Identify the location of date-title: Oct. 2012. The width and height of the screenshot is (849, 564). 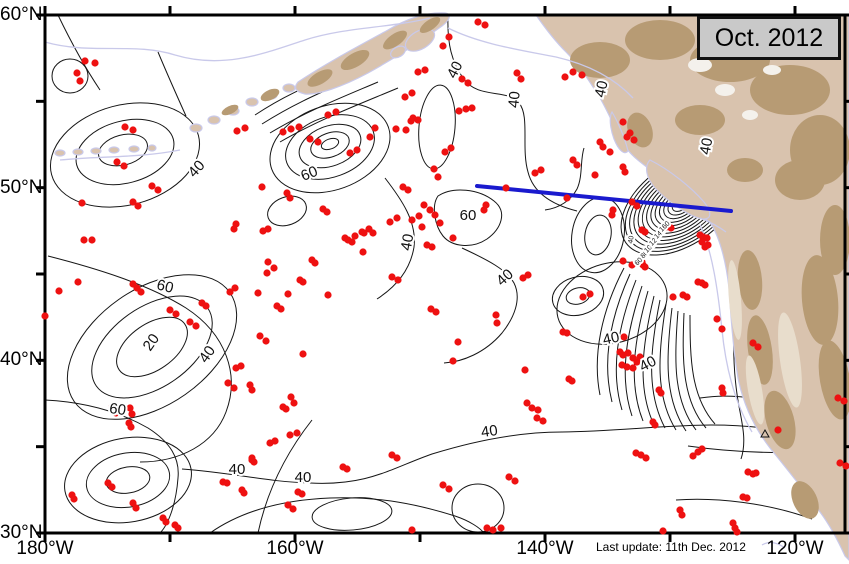
(769, 37).